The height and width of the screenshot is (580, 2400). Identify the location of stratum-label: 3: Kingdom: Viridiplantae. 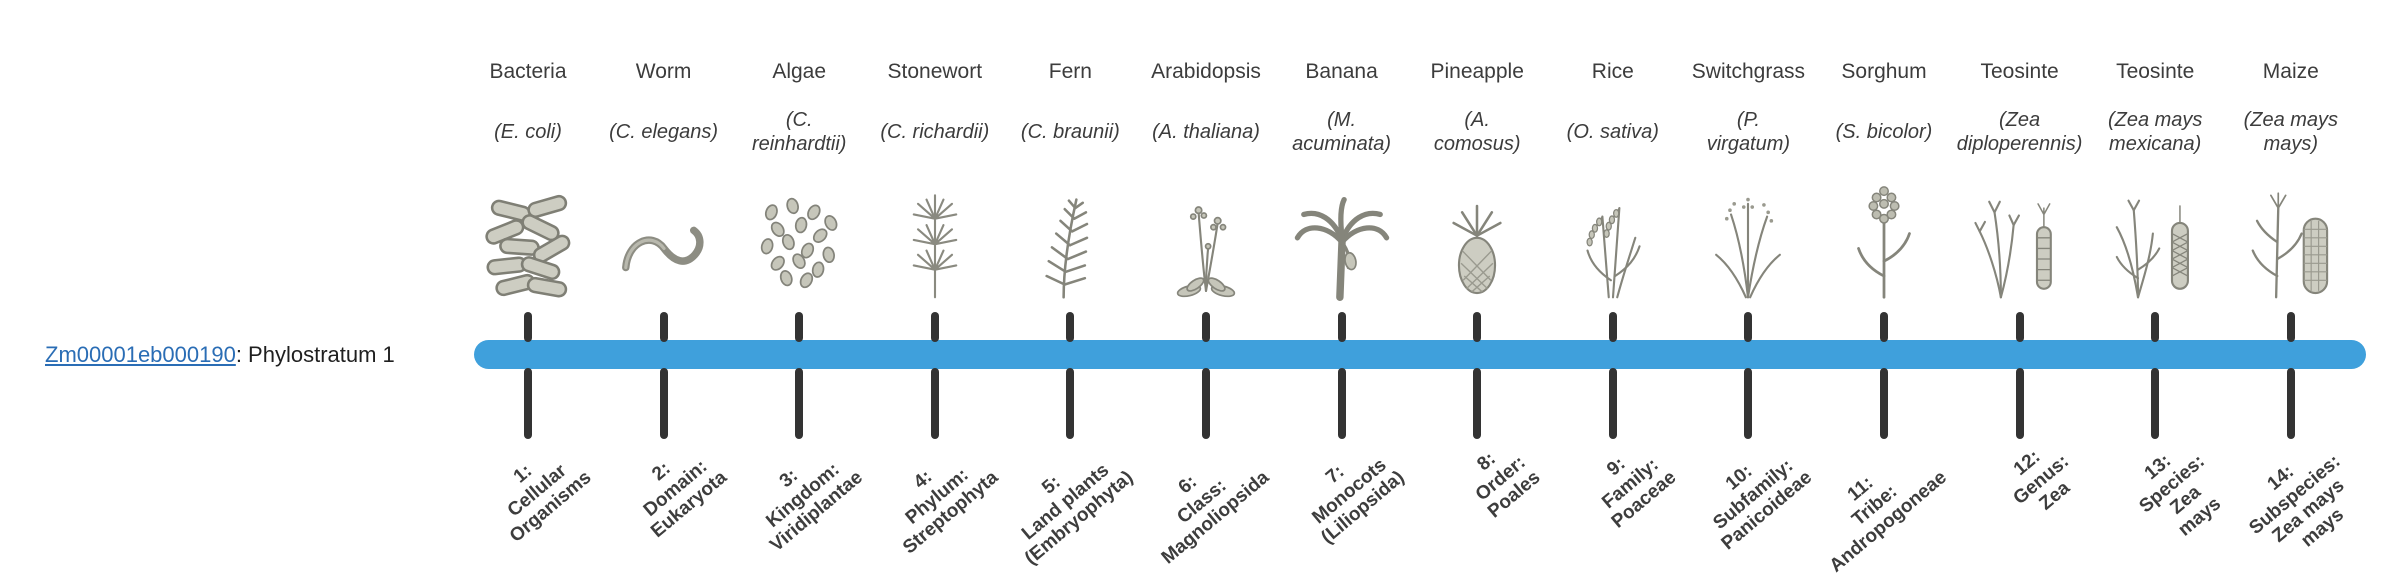
(814, 507).